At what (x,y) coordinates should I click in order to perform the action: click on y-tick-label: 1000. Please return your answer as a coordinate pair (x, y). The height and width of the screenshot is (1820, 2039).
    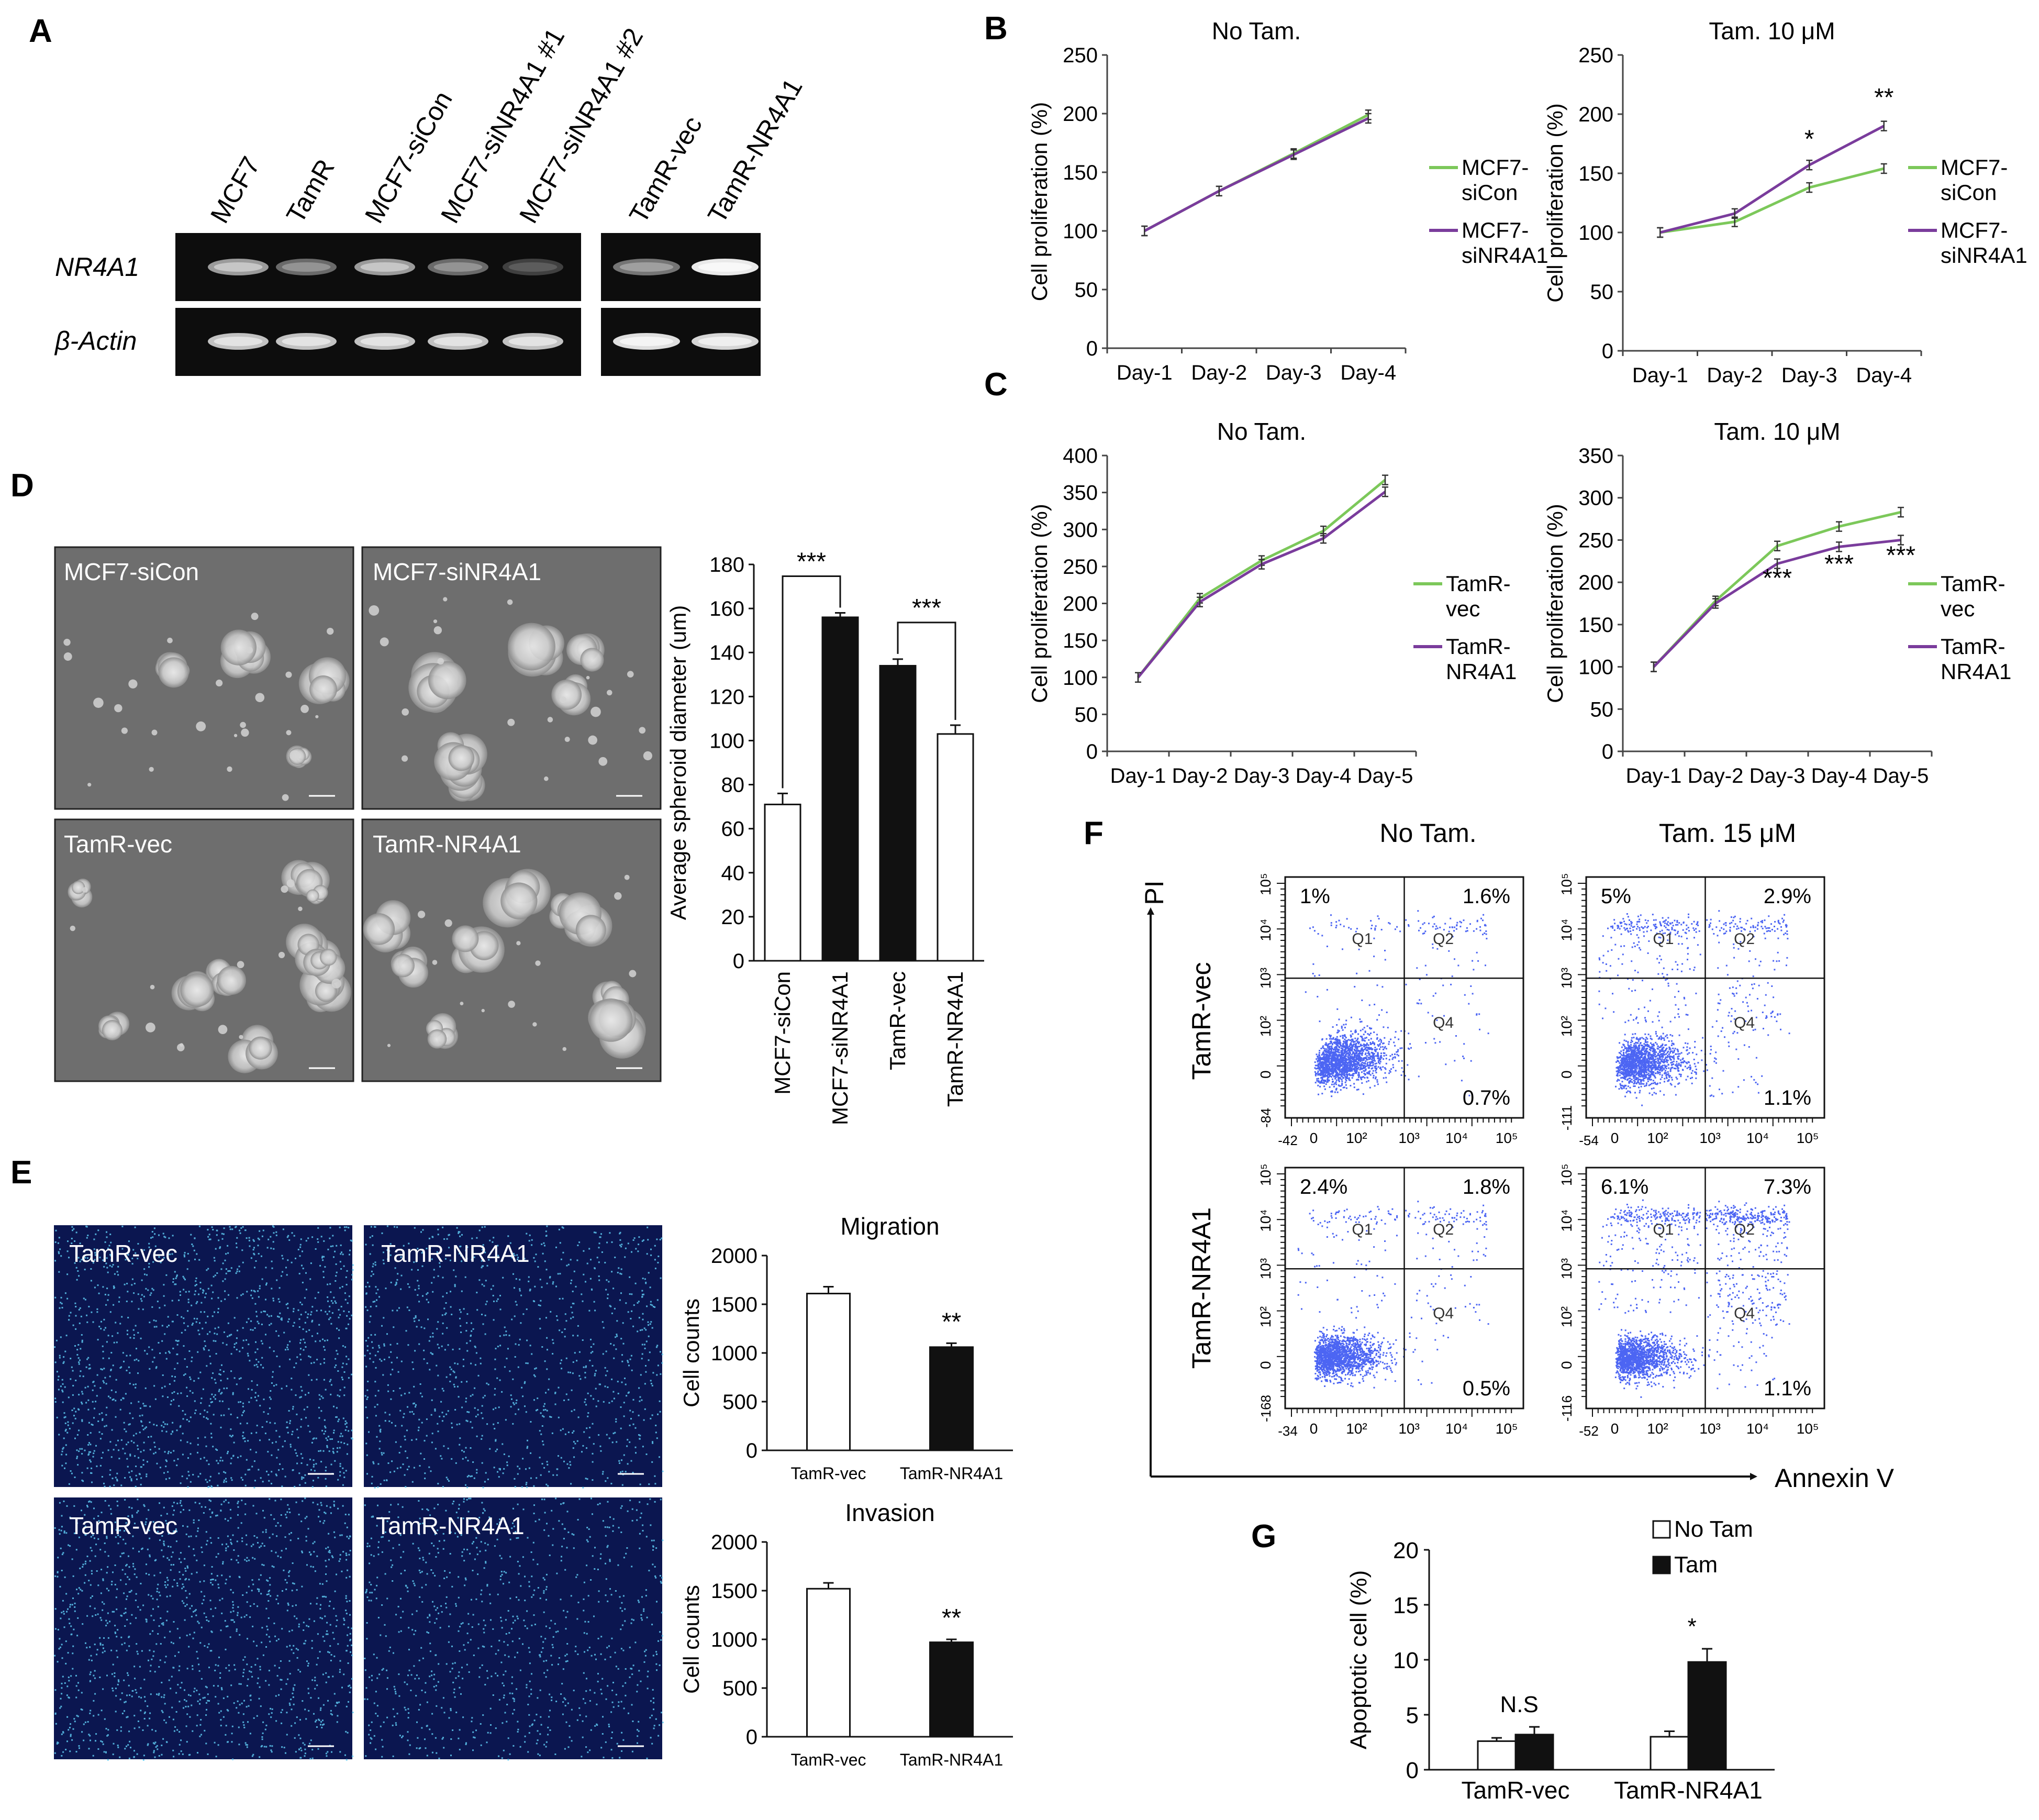
    Looking at the image, I should click on (734, 1639).